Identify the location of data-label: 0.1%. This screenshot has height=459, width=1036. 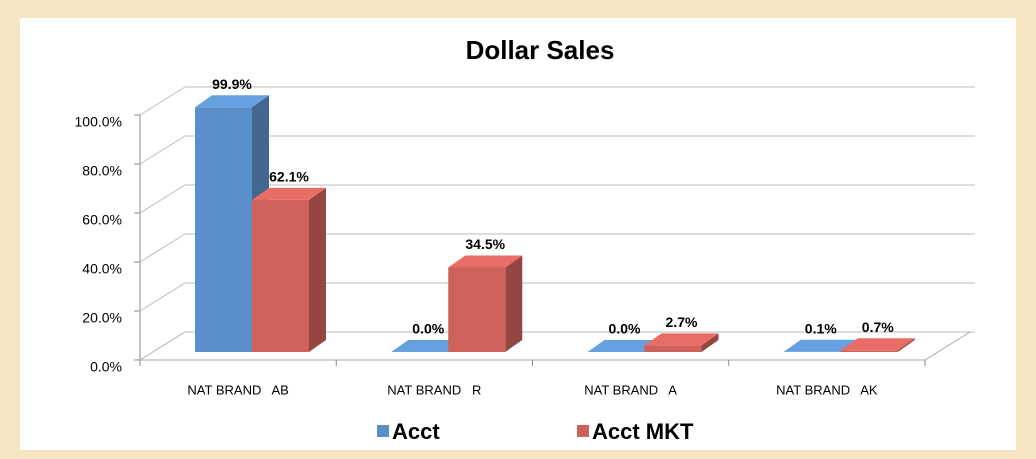
(821, 328).